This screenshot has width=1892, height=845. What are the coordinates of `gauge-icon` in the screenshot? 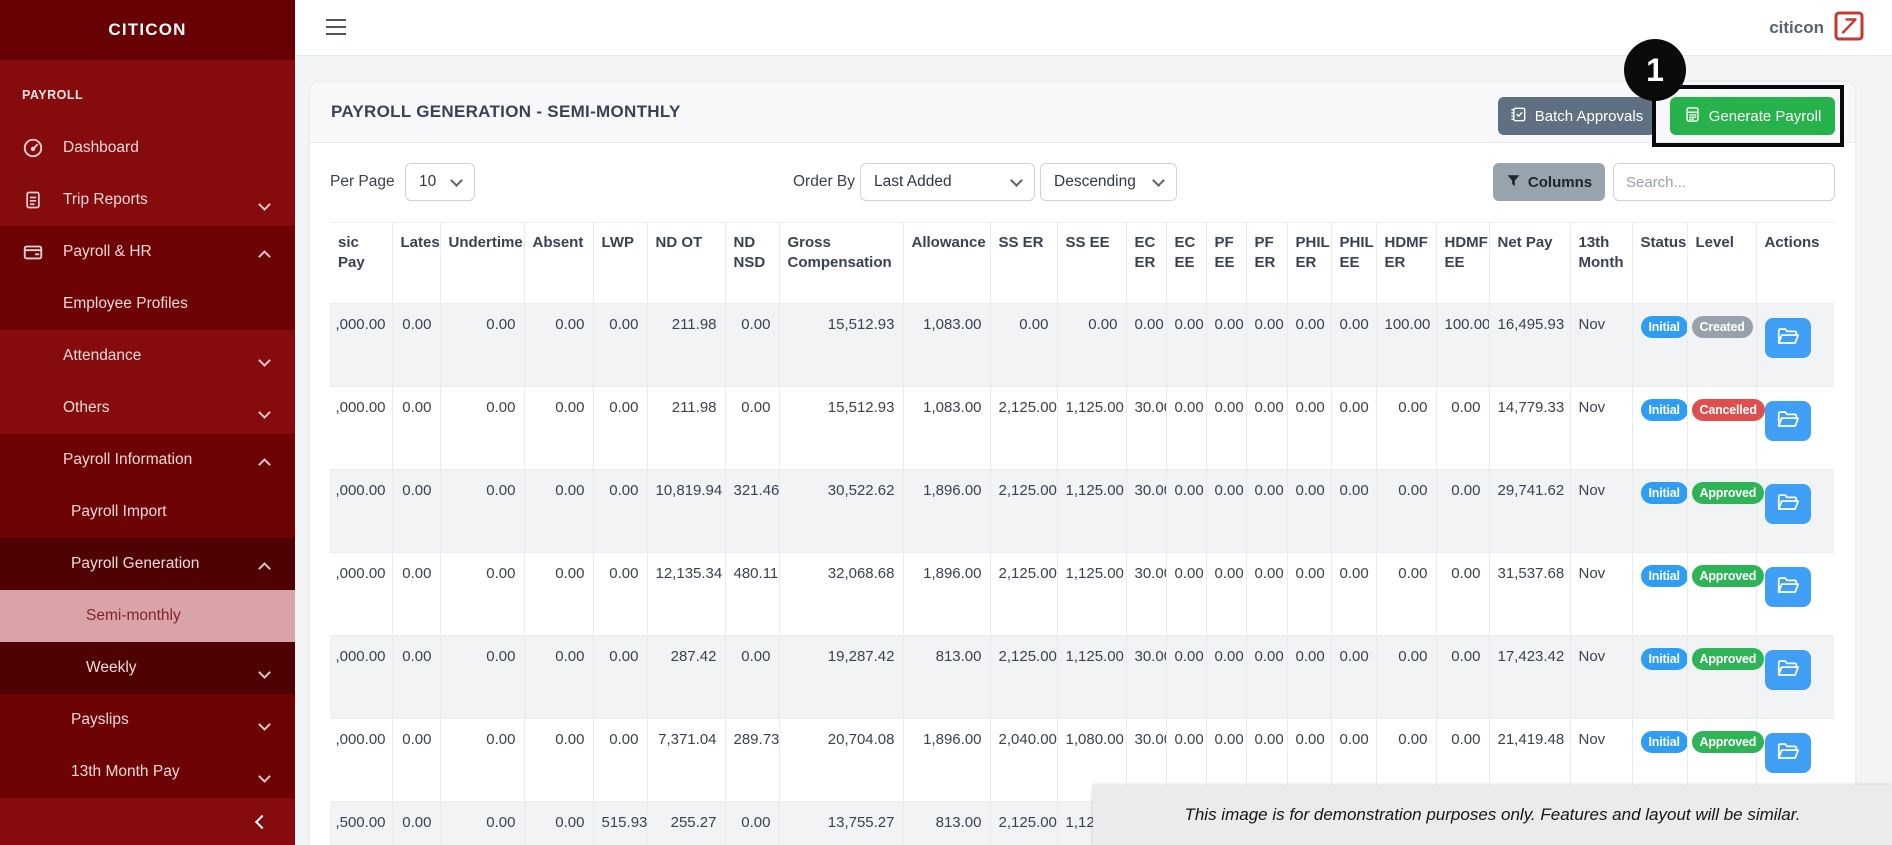 It's located at (33, 148).